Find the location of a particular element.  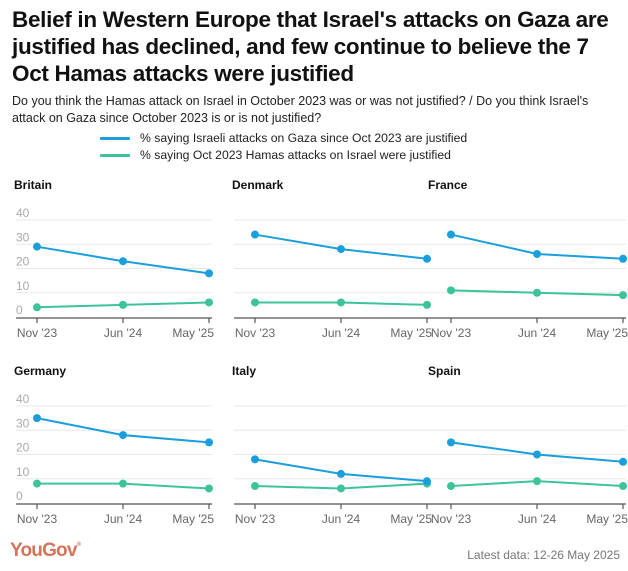

panel-italy: Nov '23 Jun '24 May '25 Italy is located at coordinates (332, 448).